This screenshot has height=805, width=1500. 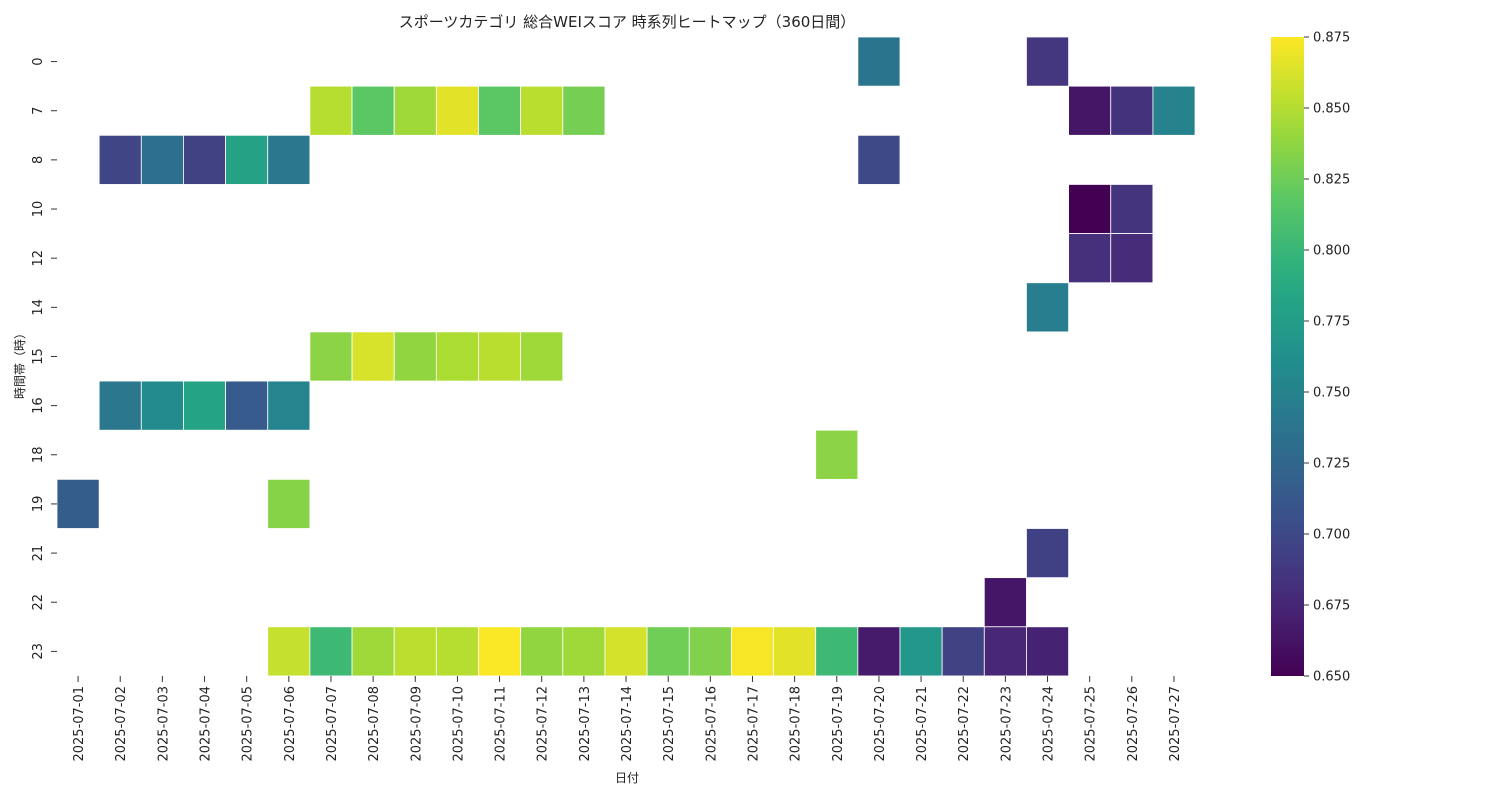 I want to click on x-tick-label: 2025-07-19, so click(x=838, y=724).